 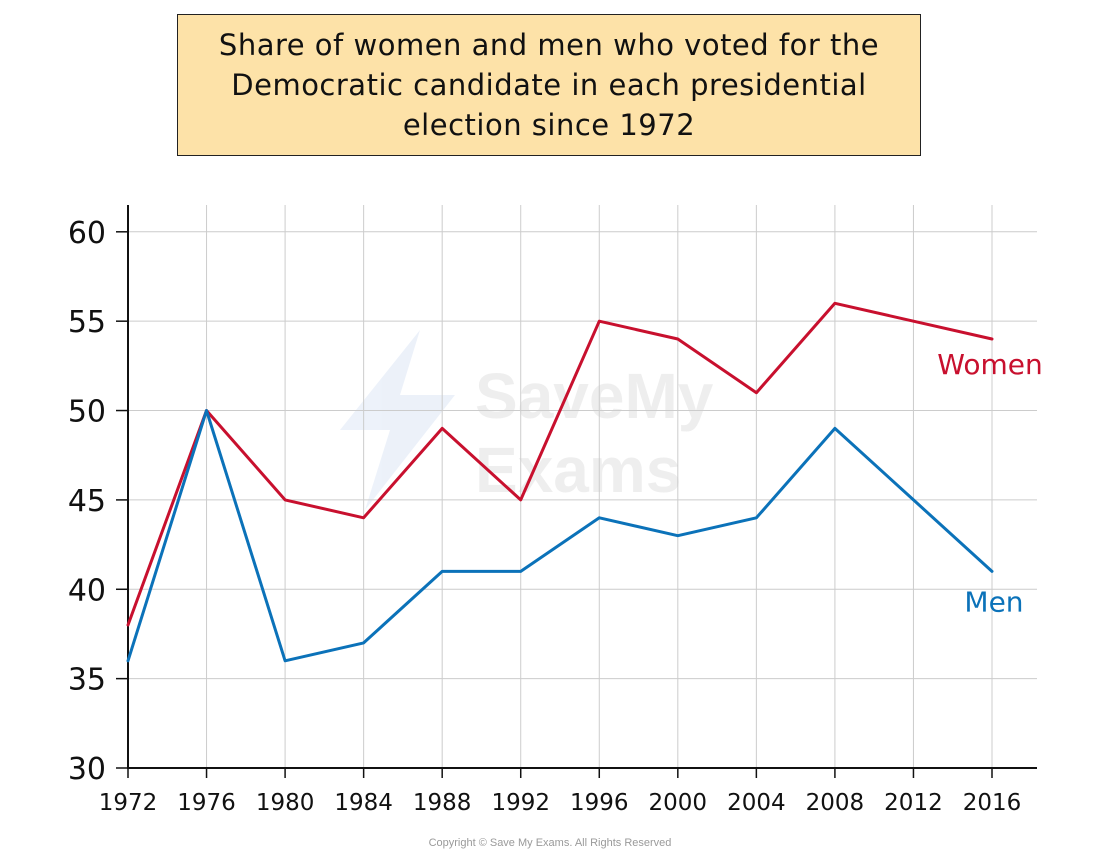 What do you see at coordinates (989, 483) in the screenshot?
I see `series-labels: Women Men` at bounding box center [989, 483].